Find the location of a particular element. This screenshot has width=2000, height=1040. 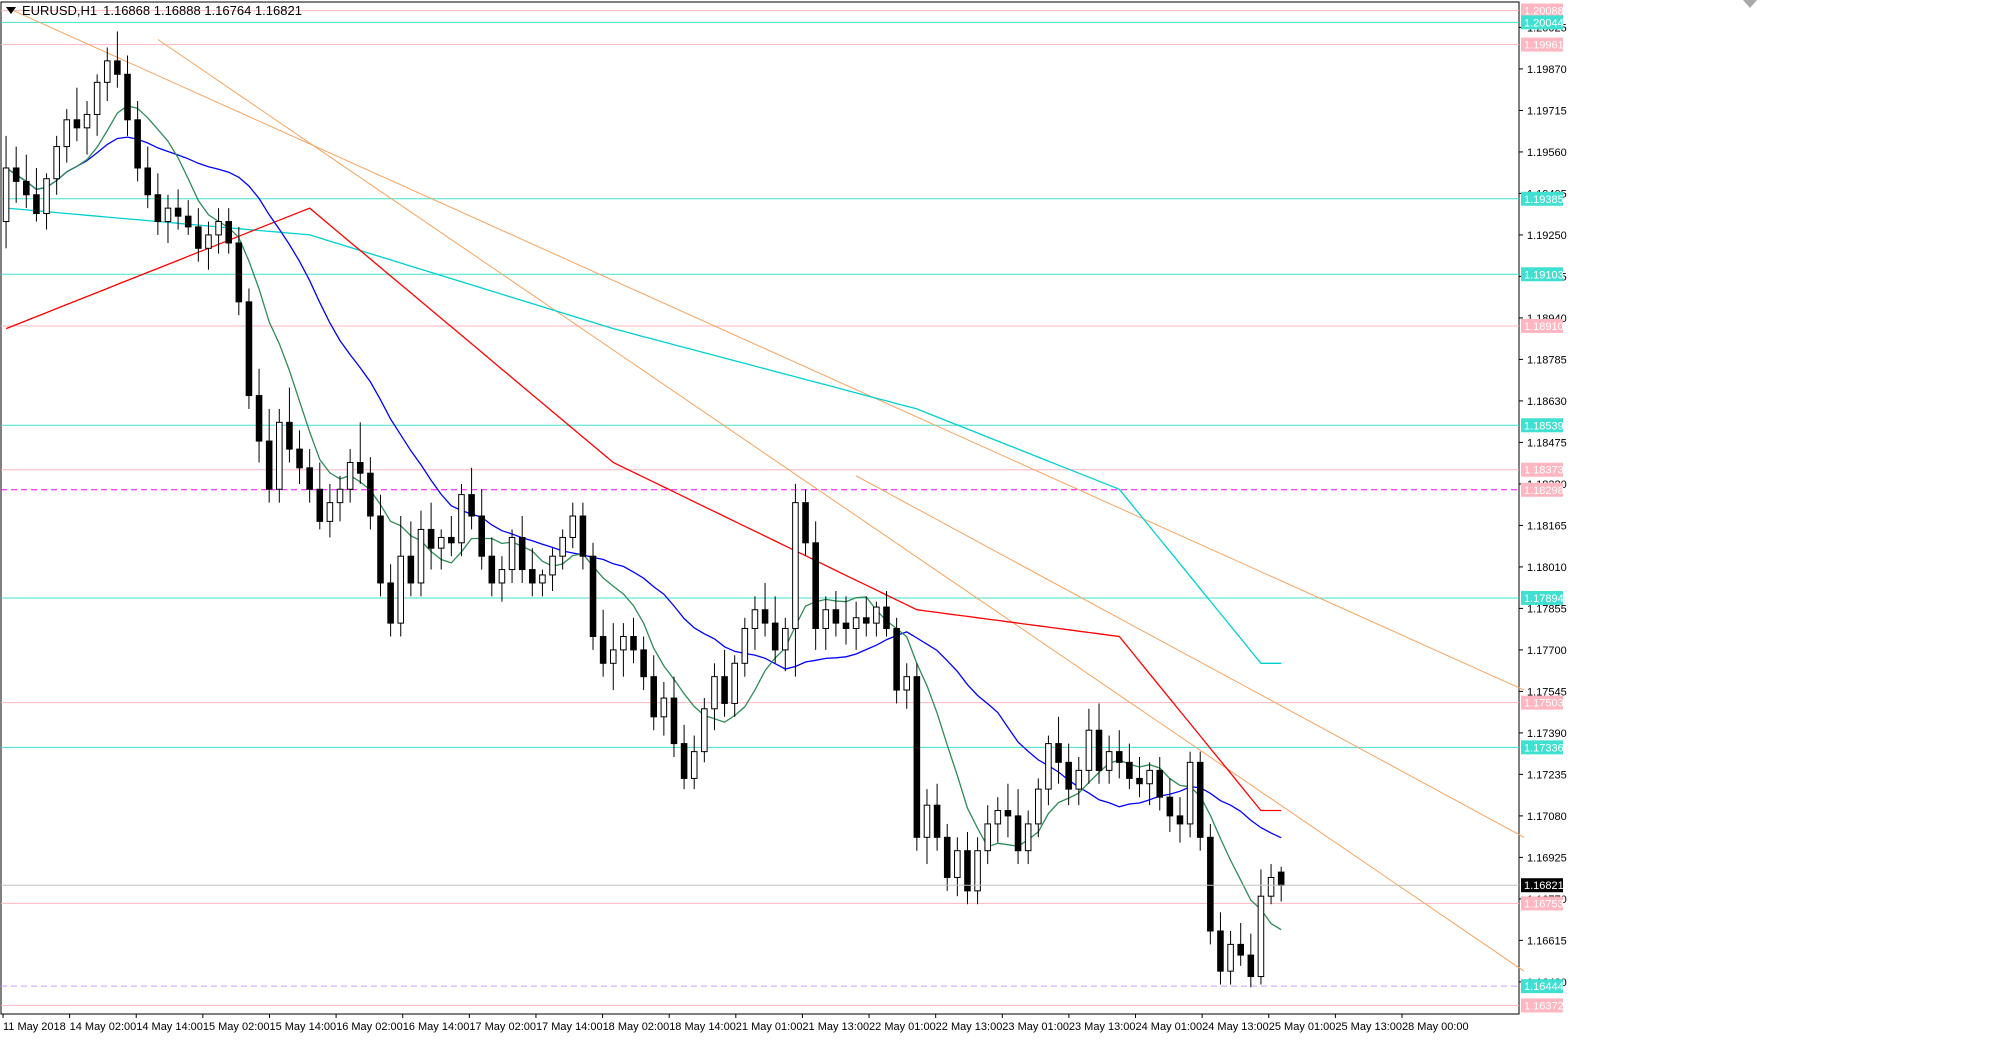

time-tick-label: 18 May 02:00 is located at coordinates (636, 1027).